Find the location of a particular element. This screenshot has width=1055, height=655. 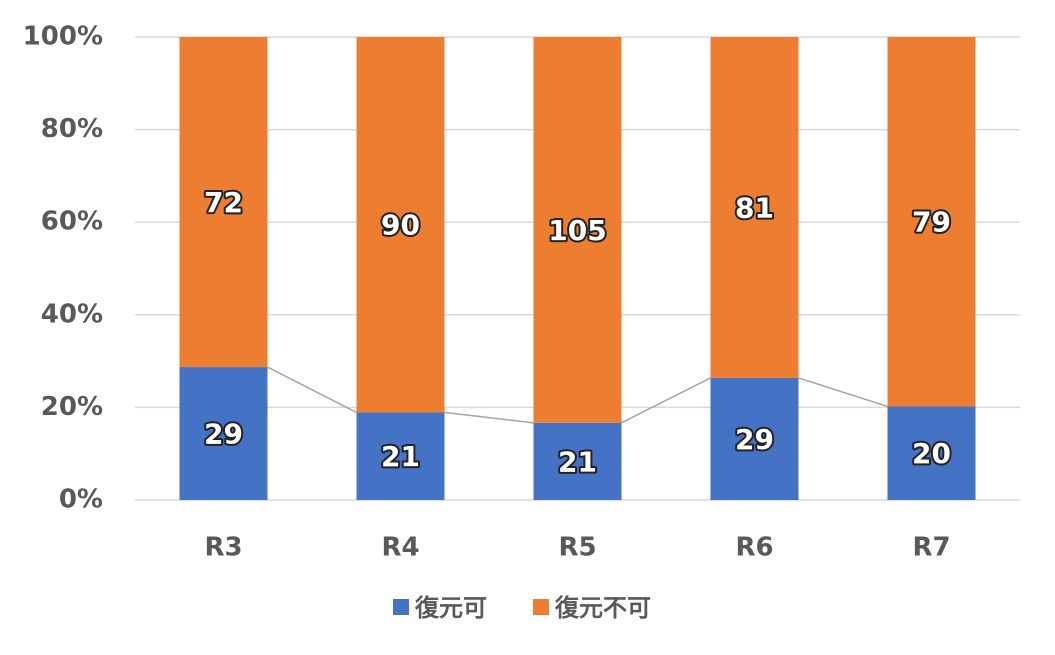

x-tick-label: R3 is located at coordinates (223, 548).